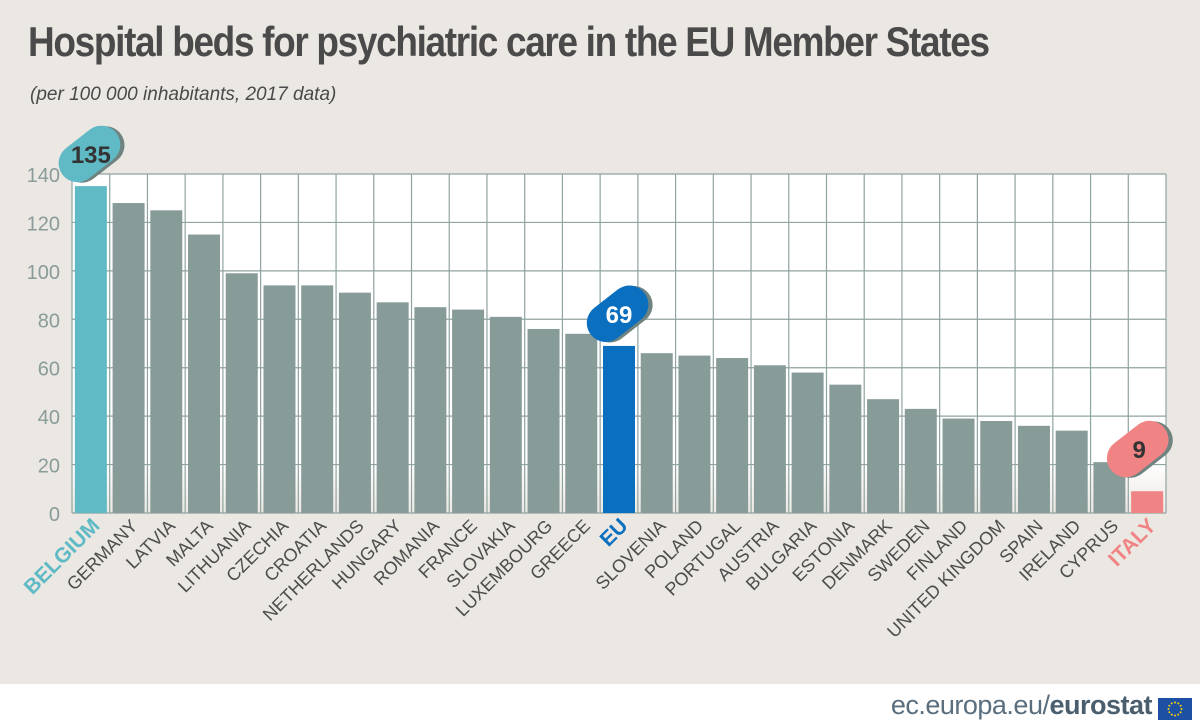 This screenshot has height=725, width=1200. I want to click on bar-greece, so click(581, 423).